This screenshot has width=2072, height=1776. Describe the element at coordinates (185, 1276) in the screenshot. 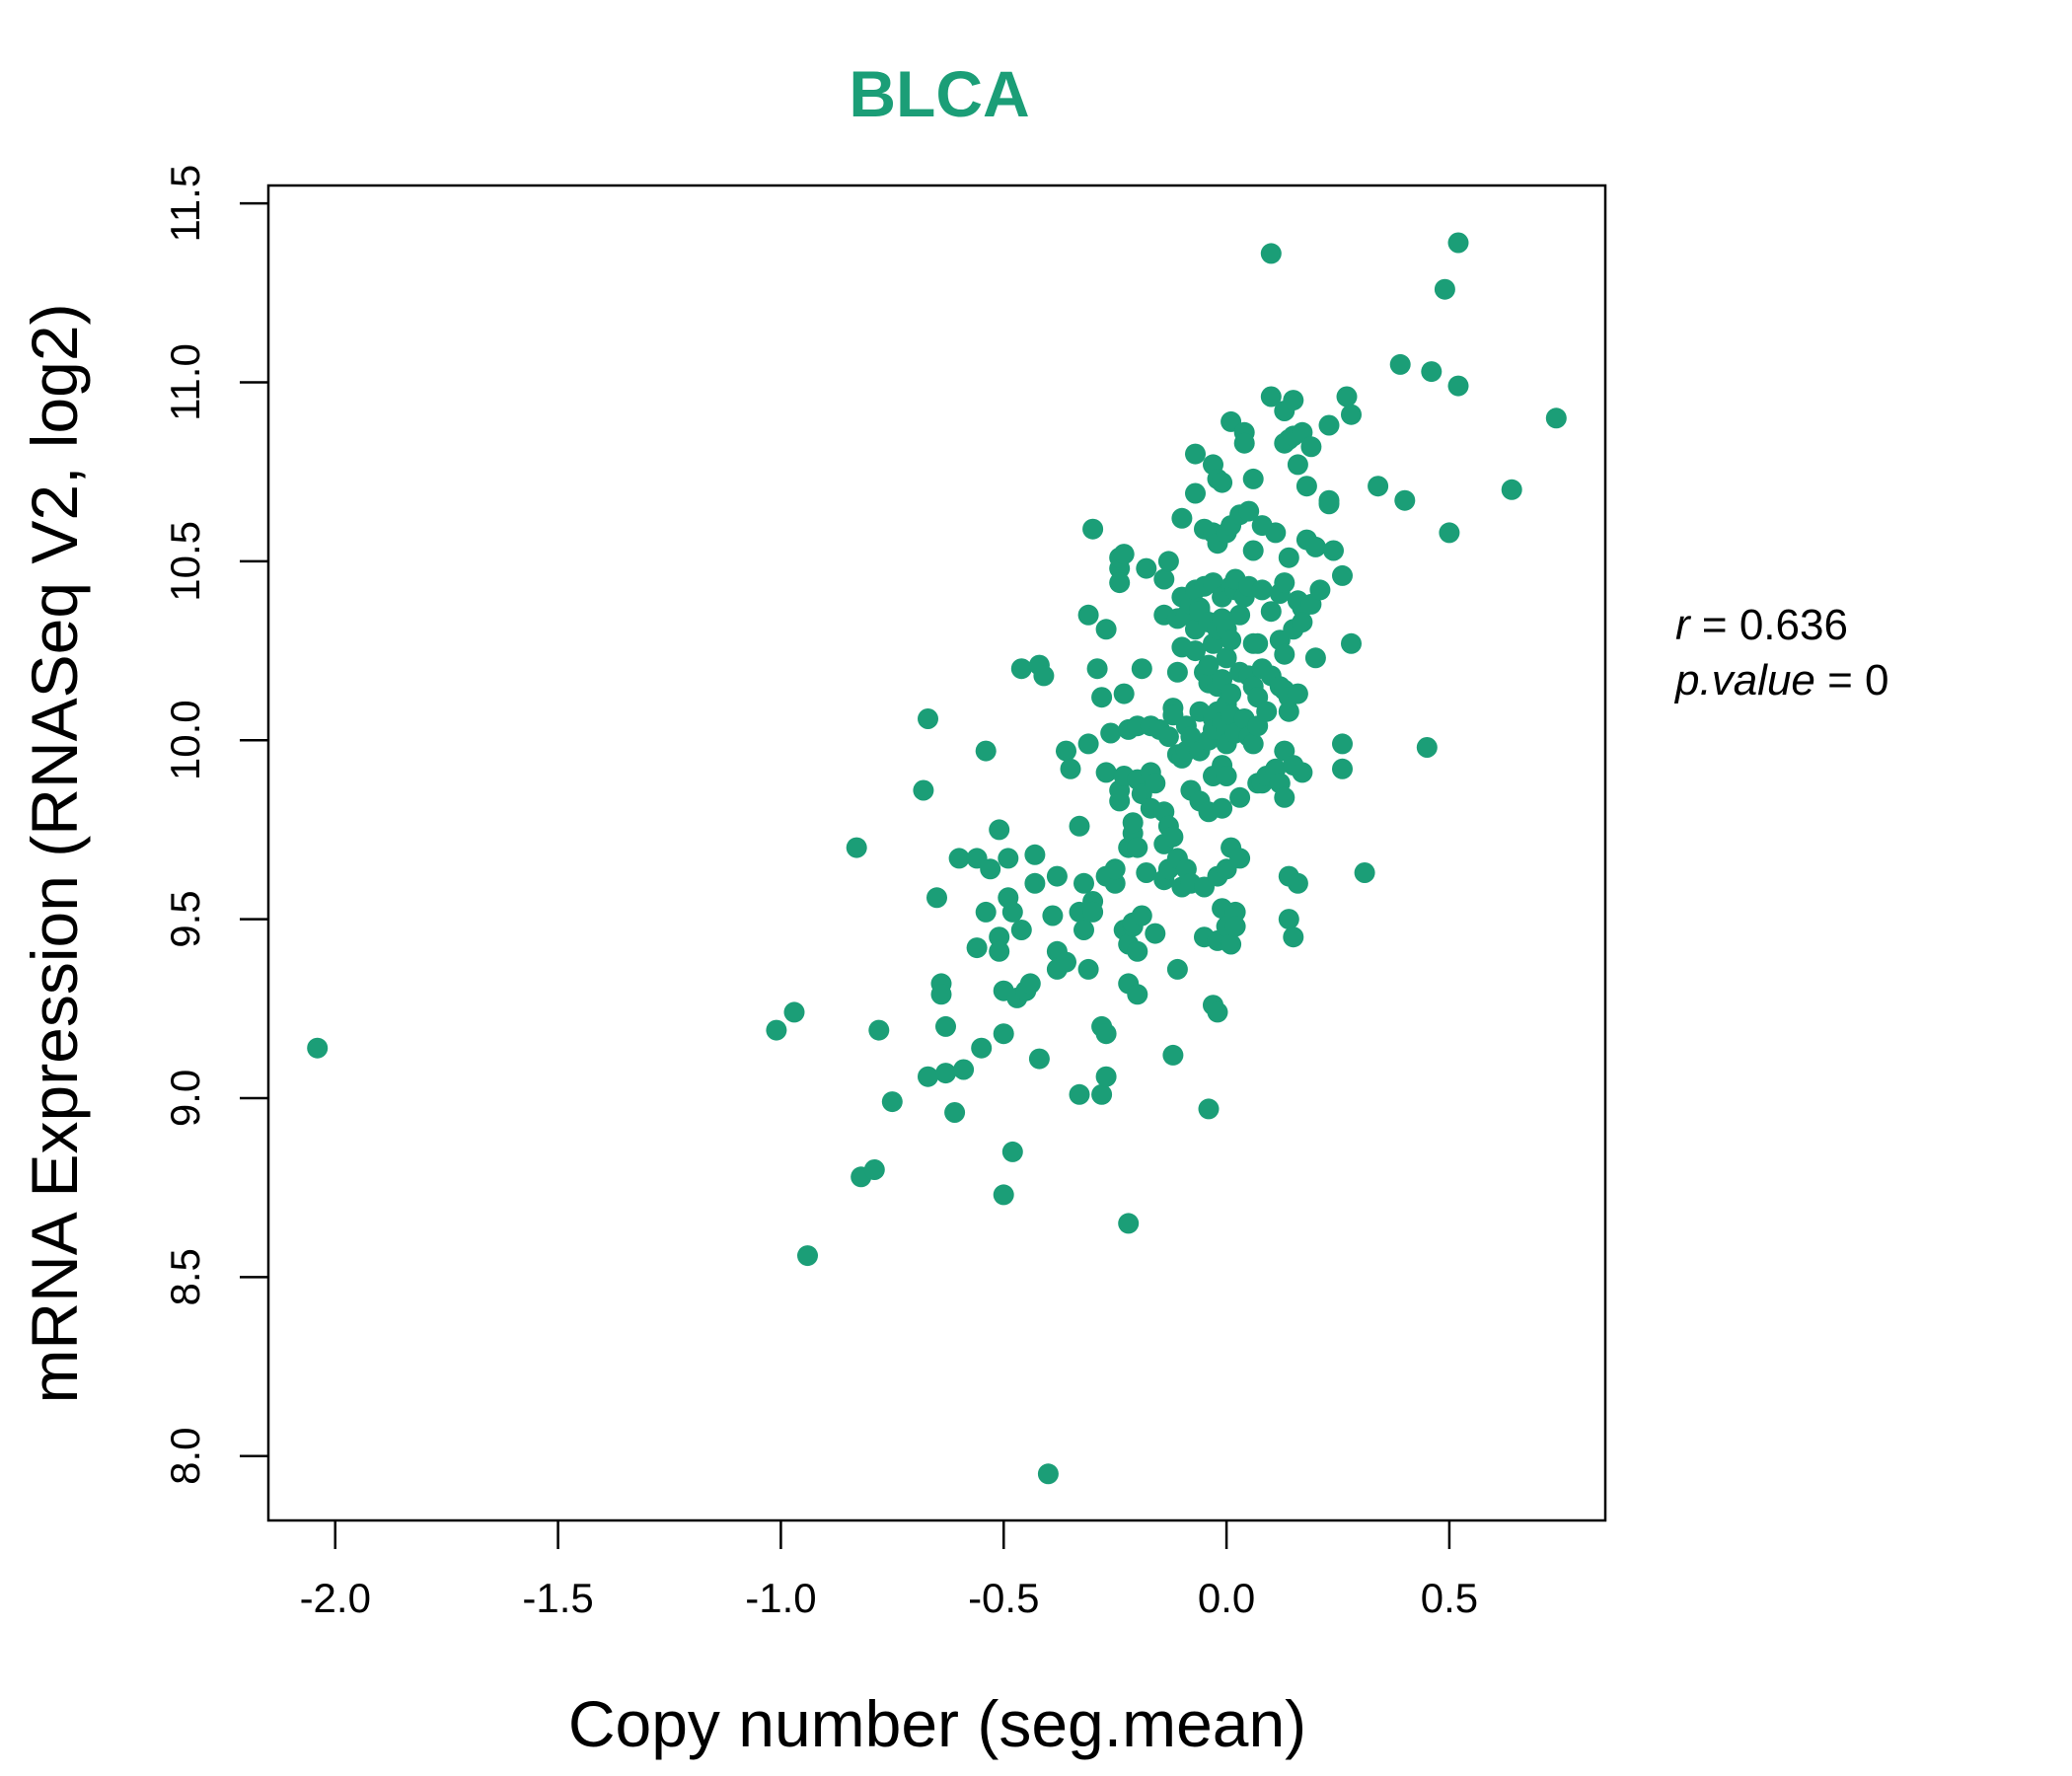

I see `y-tick-label-1: 8.5` at that location.